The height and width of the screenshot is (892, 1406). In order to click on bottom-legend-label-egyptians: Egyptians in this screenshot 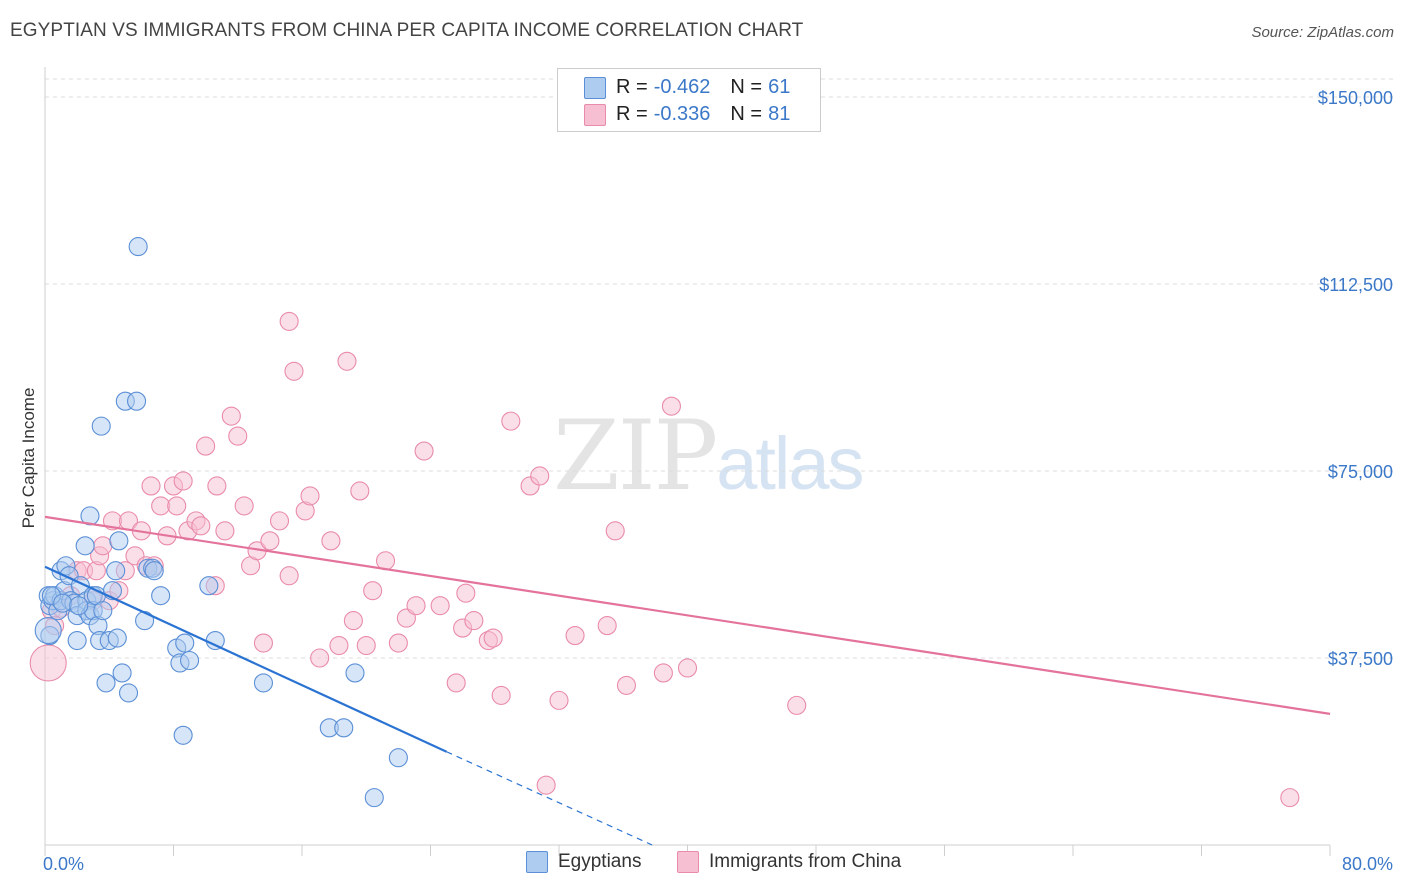, I will do `click(600, 861)`.